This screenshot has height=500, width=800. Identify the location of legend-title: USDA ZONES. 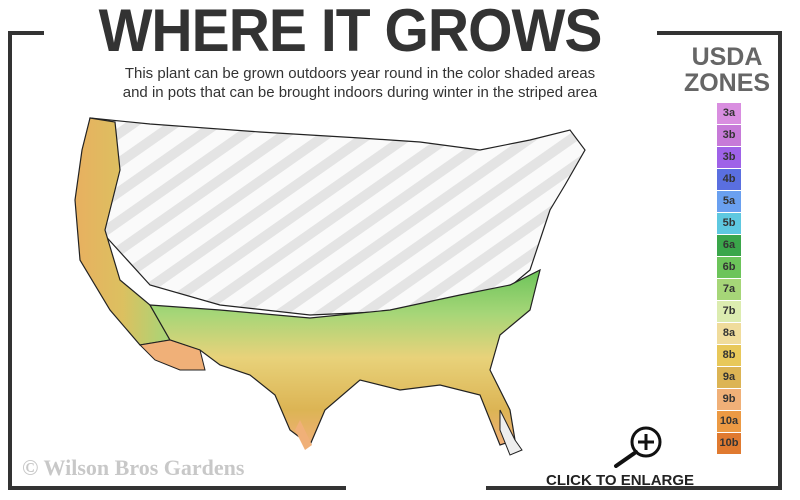
(727, 70).